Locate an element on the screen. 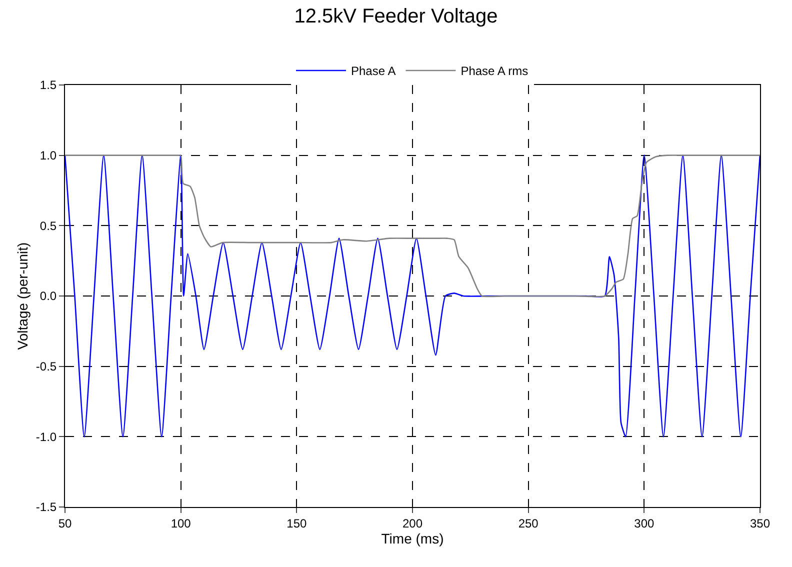  y-tick-label: 1.0 is located at coordinates (48, 155).